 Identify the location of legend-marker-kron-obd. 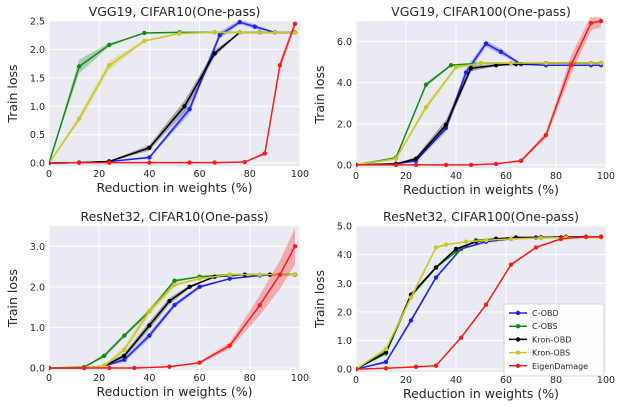
(518, 339).